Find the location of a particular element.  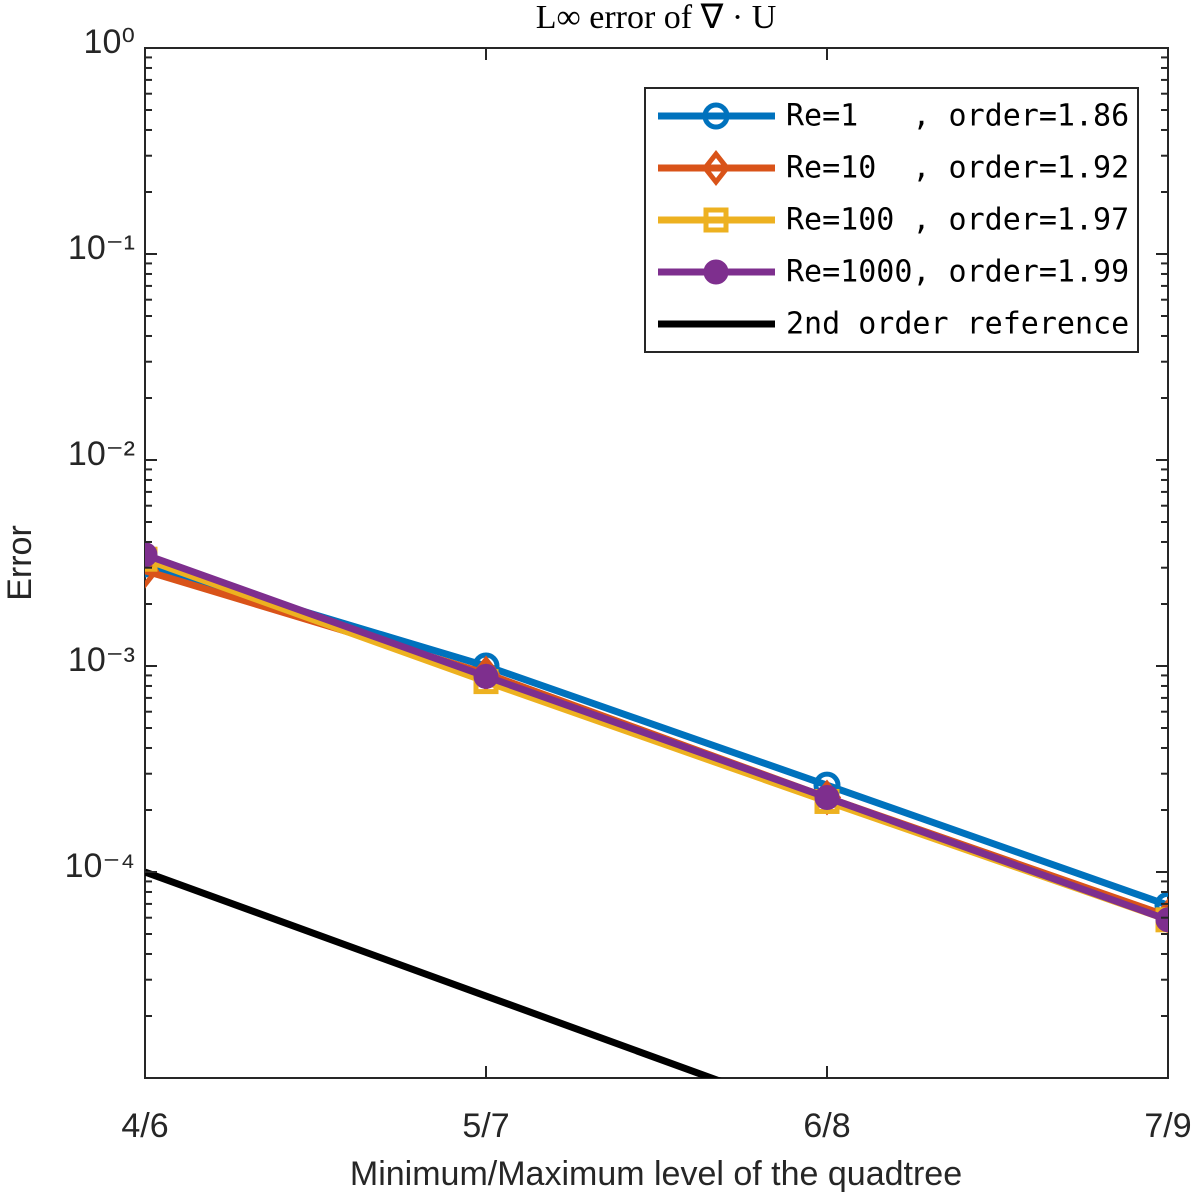

chart-title: L∞ error of ∇ · U is located at coordinates (656, 18).